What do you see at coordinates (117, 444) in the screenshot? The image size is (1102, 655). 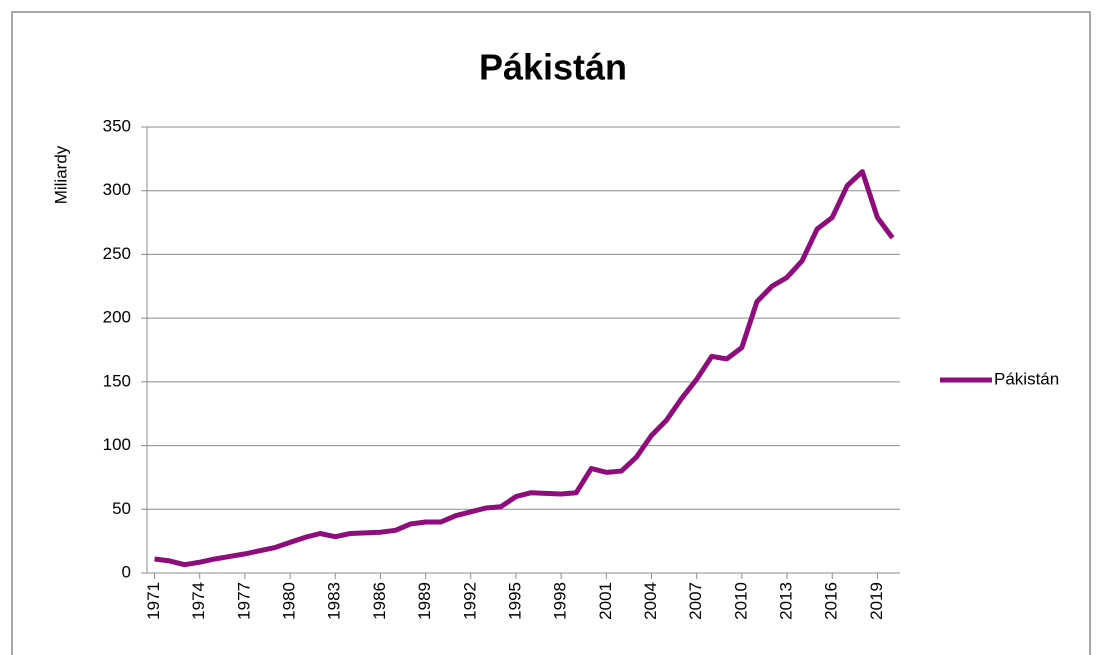 I see `y-tick-label: 100` at bounding box center [117, 444].